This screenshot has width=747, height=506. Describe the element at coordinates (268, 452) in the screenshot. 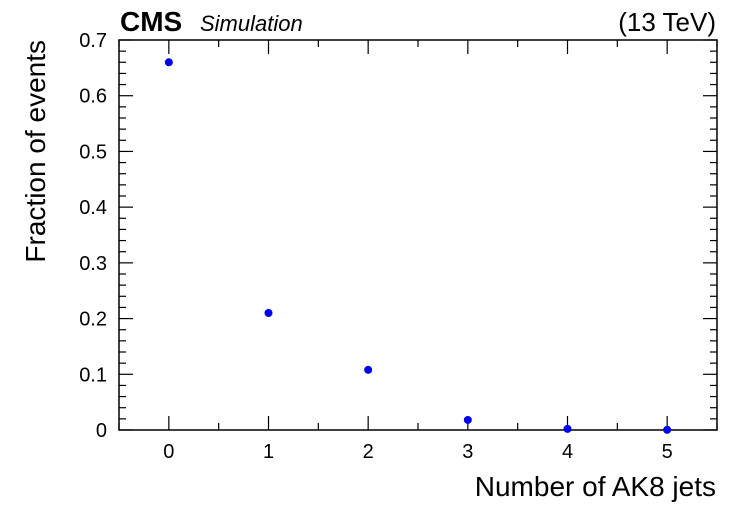

I see `x-tick-label: 1` at that location.